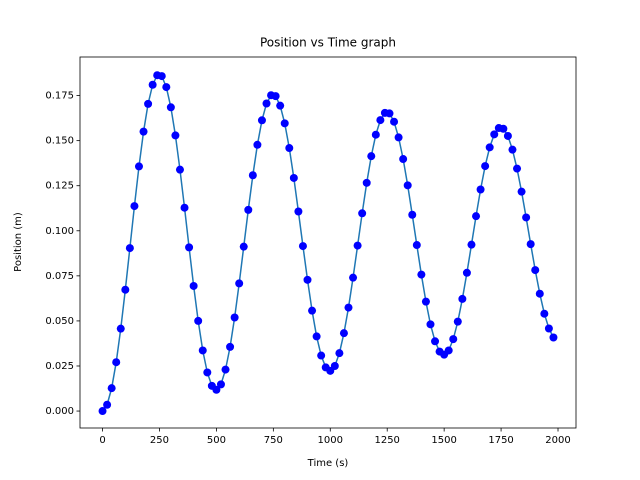 The height and width of the screenshot is (480, 640). I want to click on y-tick-label: 0.050, so click(59, 321).